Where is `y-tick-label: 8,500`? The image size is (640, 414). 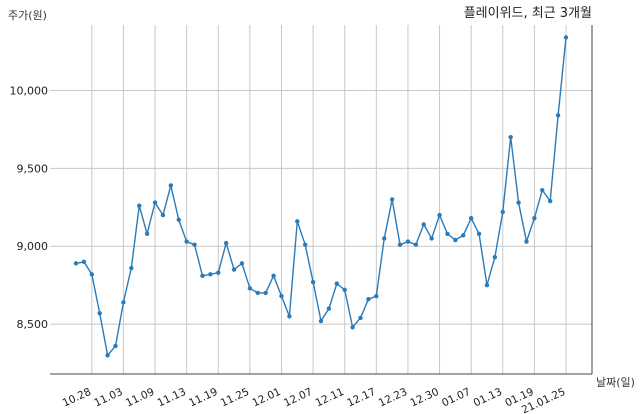
y-tick-label: 8,500 is located at coordinates (33, 324).